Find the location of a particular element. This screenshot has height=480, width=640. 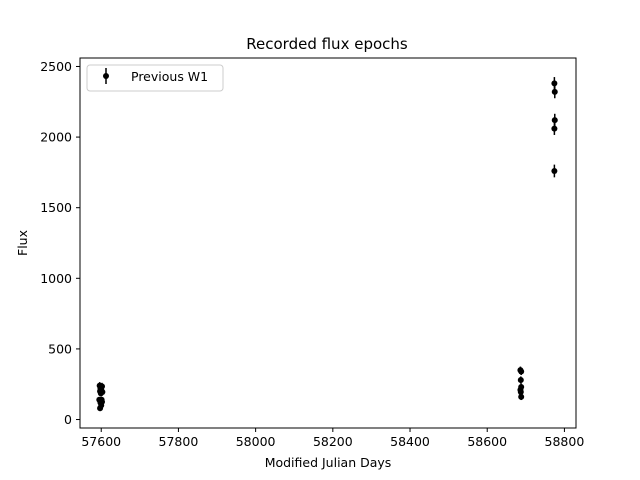

y-tick-label: 1000 is located at coordinates (56, 278).